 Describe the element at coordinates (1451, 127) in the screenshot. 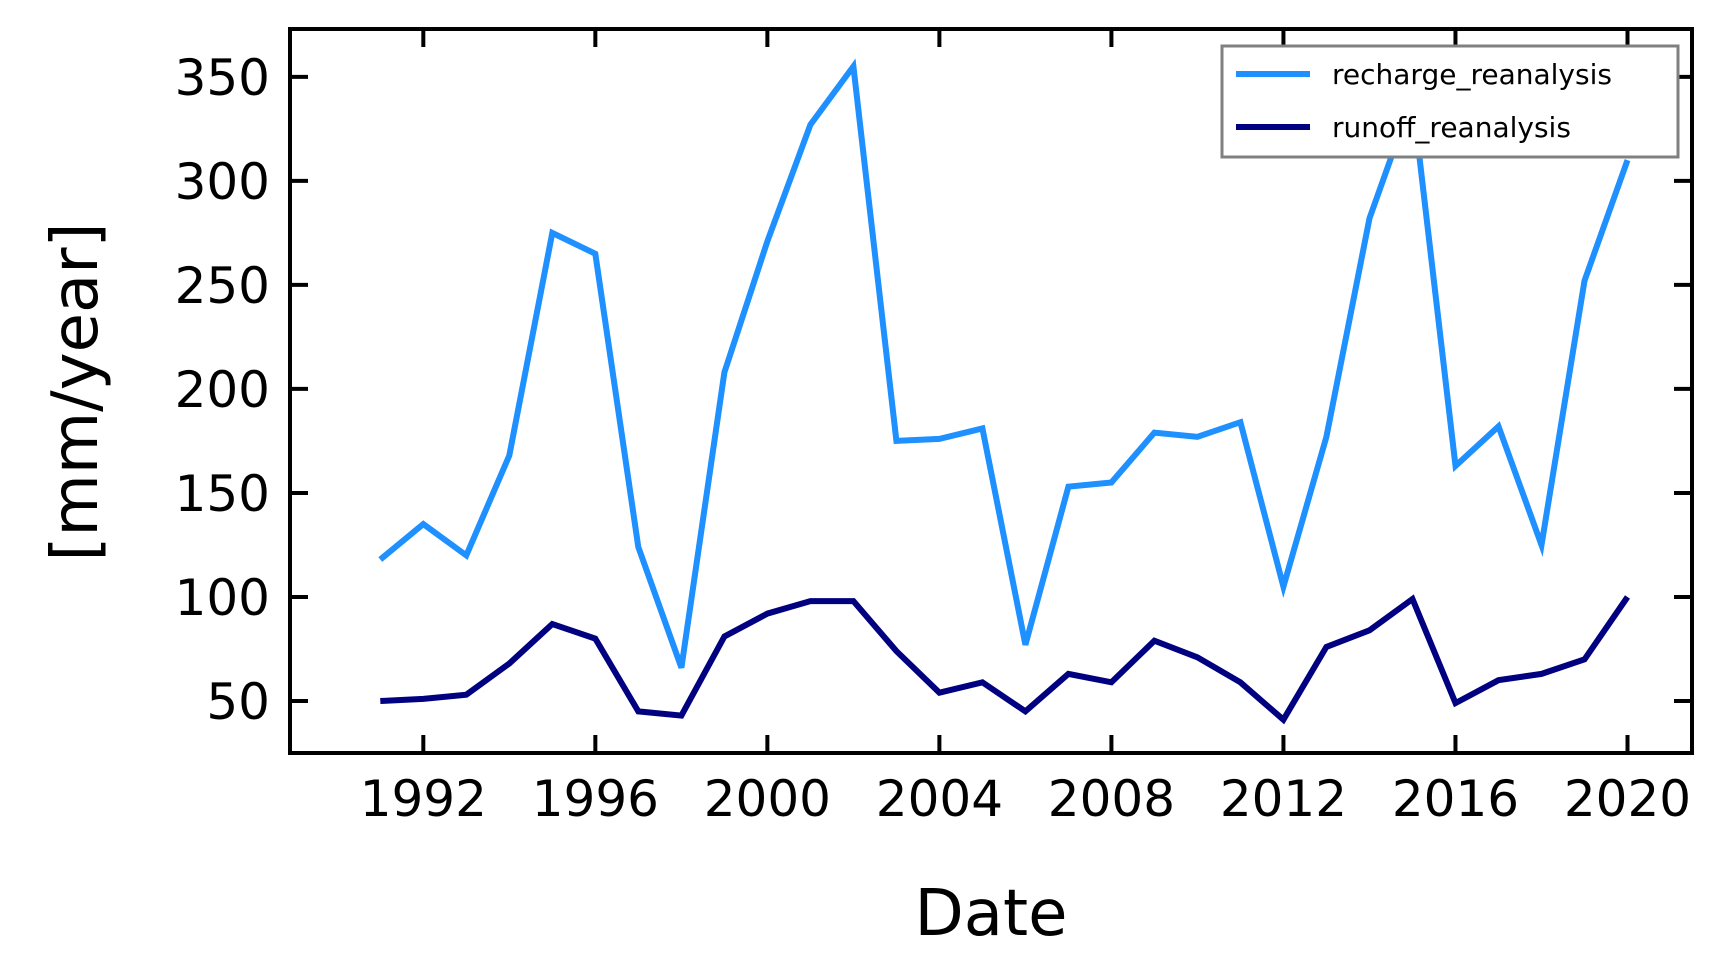

I see `legend-label: runoff_reanalysis` at that location.